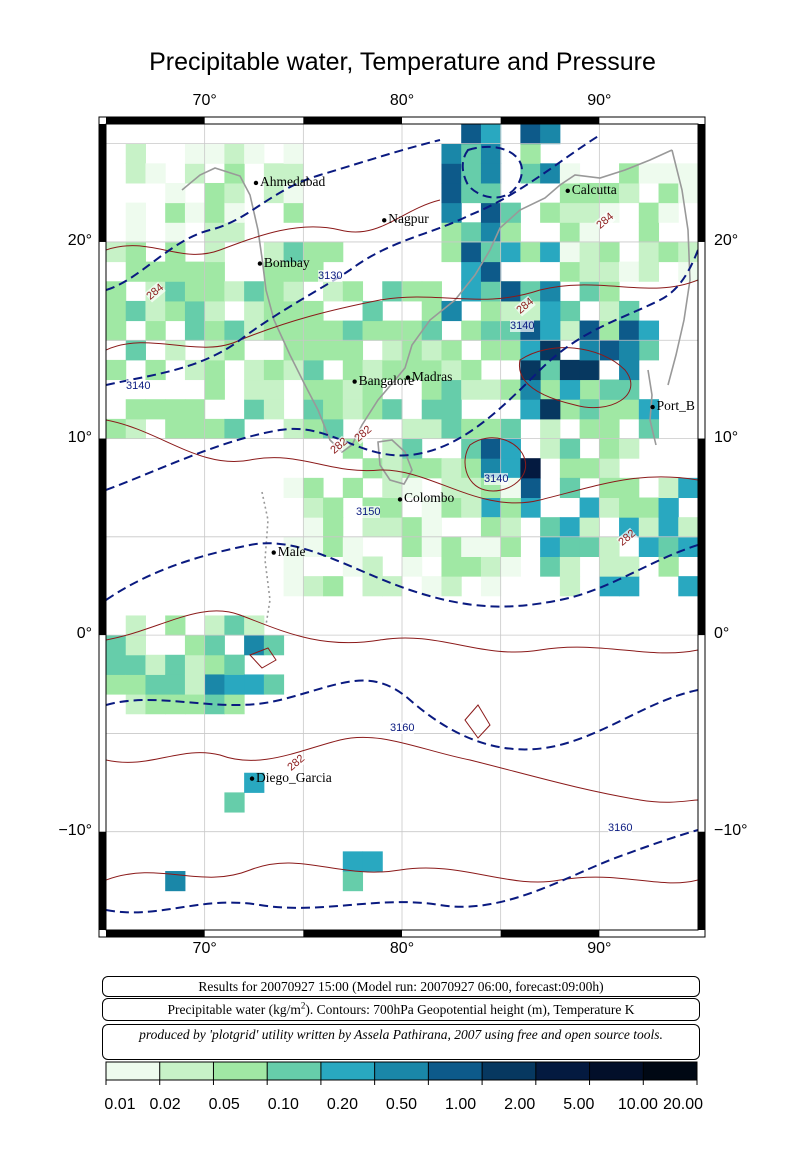 This screenshot has height=1164, width=805. Describe the element at coordinates (291, 551) in the screenshot. I see `city-label: Male` at that location.